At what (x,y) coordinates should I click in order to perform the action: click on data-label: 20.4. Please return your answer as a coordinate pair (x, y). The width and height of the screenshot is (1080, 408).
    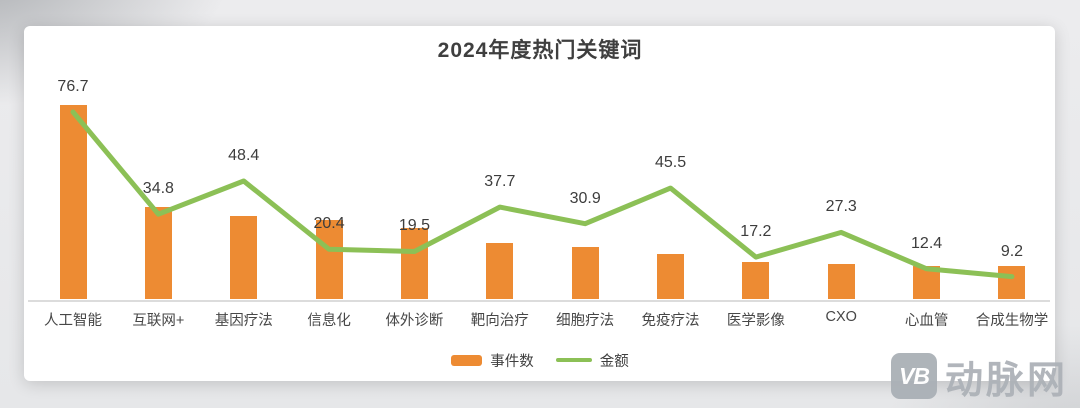
    Looking at the image, I should click on (329, 224).